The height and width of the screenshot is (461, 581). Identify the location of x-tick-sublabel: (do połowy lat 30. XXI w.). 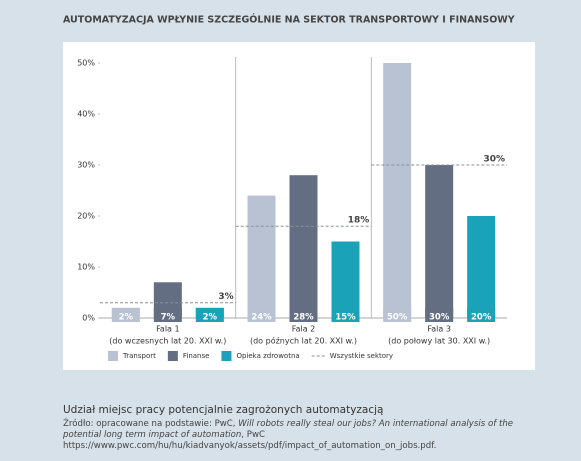
(439, 341).